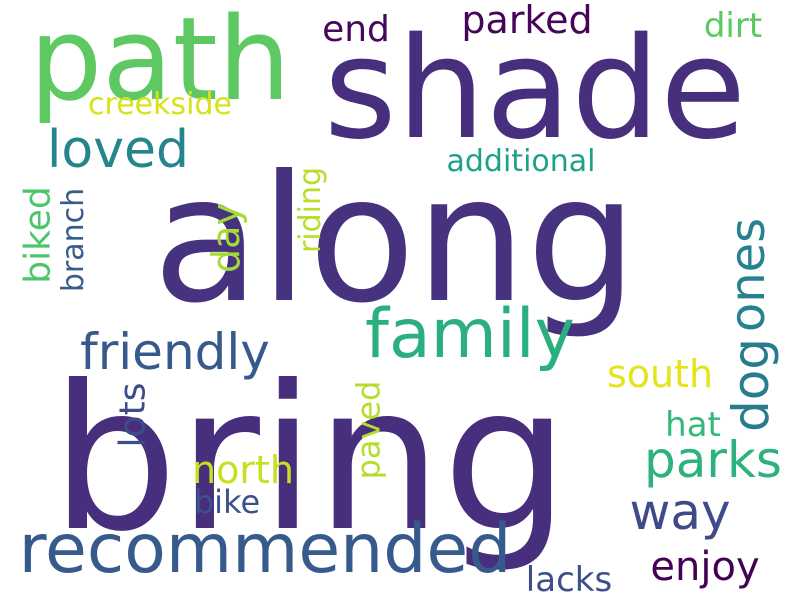 The image size is (800, 600). Describe the element at coordinates (226, 238) in the screenshot. I see `word-day: day` at that location.